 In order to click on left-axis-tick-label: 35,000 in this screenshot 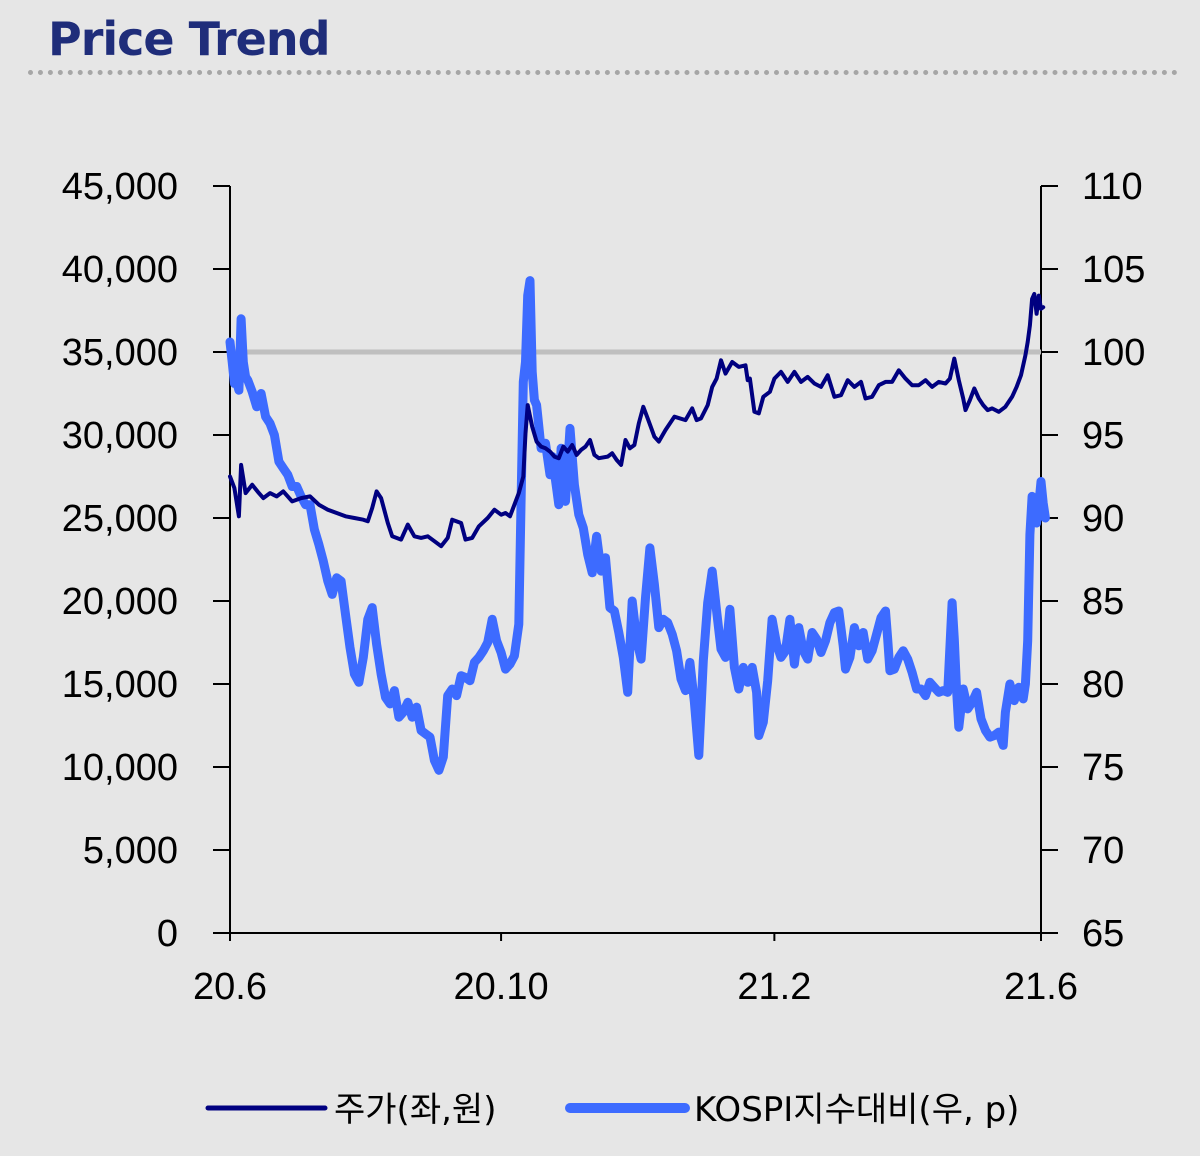, I will do `click(120, 353)`.